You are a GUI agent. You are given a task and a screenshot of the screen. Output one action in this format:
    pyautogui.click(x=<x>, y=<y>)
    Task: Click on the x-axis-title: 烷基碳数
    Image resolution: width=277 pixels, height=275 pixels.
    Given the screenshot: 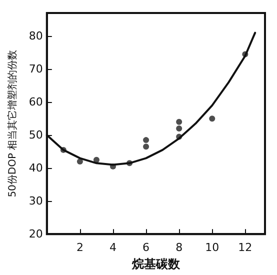 What is the action you would take?
    pyautogui.click(x=155, y=264)
    